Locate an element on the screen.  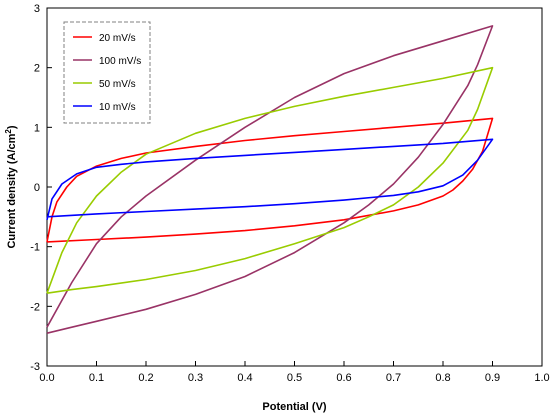
legend-label: 50 mV/s is located at coordinates (117, 84).